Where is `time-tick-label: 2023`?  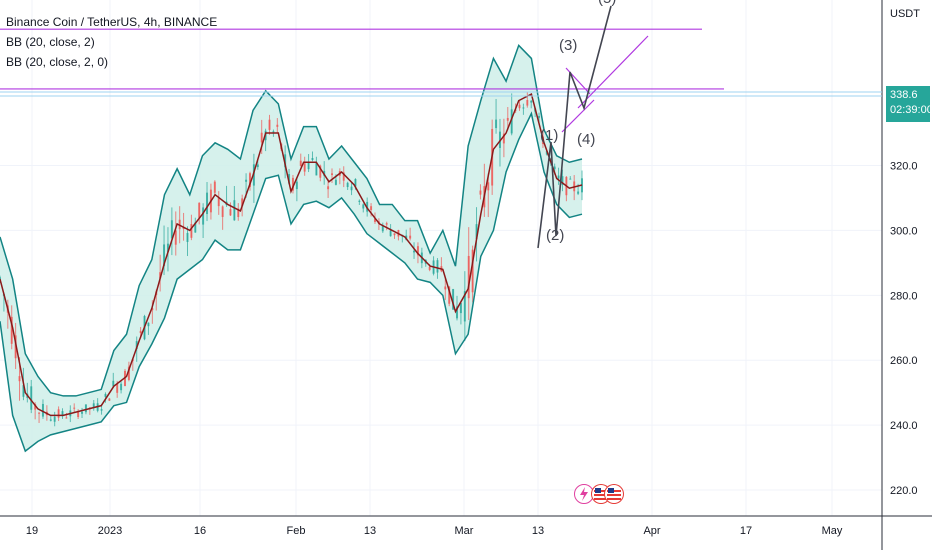 time-tick-label: 2023 is located at coordinates (110, 531).